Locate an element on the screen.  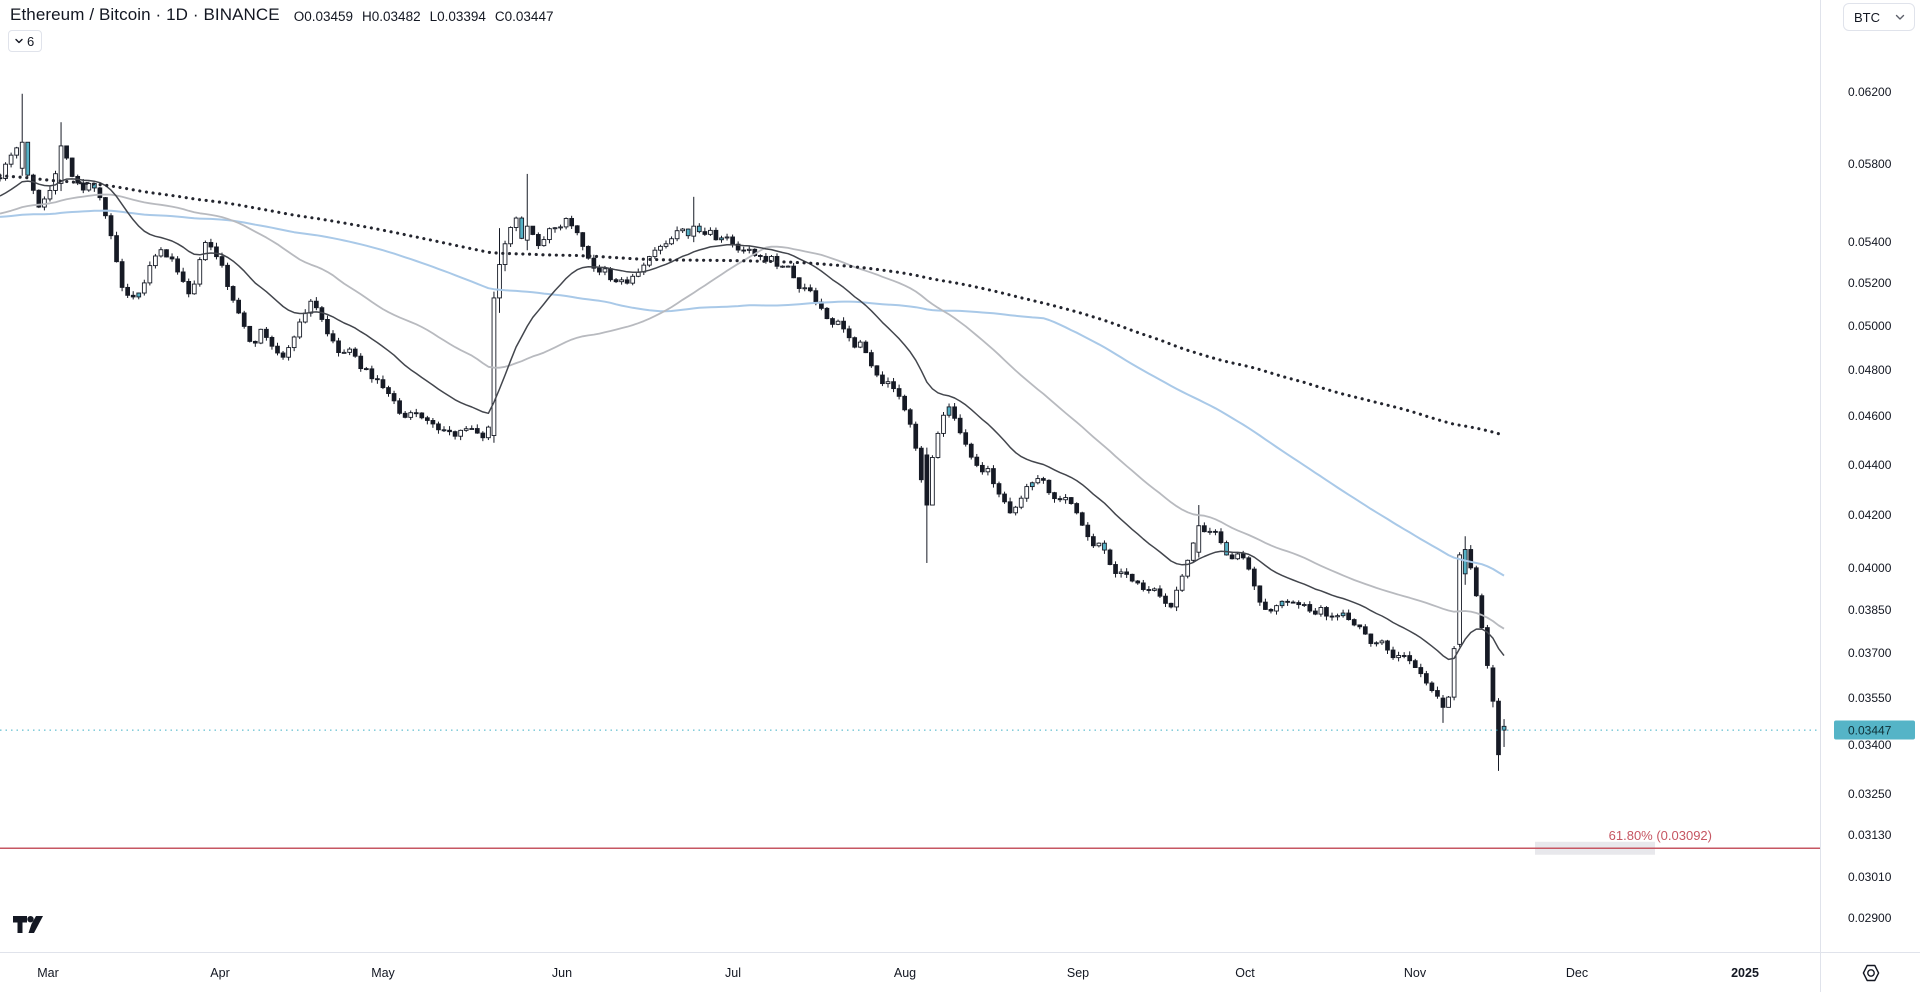
price-tick: 0.04400 is located at coordinates (1870, 464).